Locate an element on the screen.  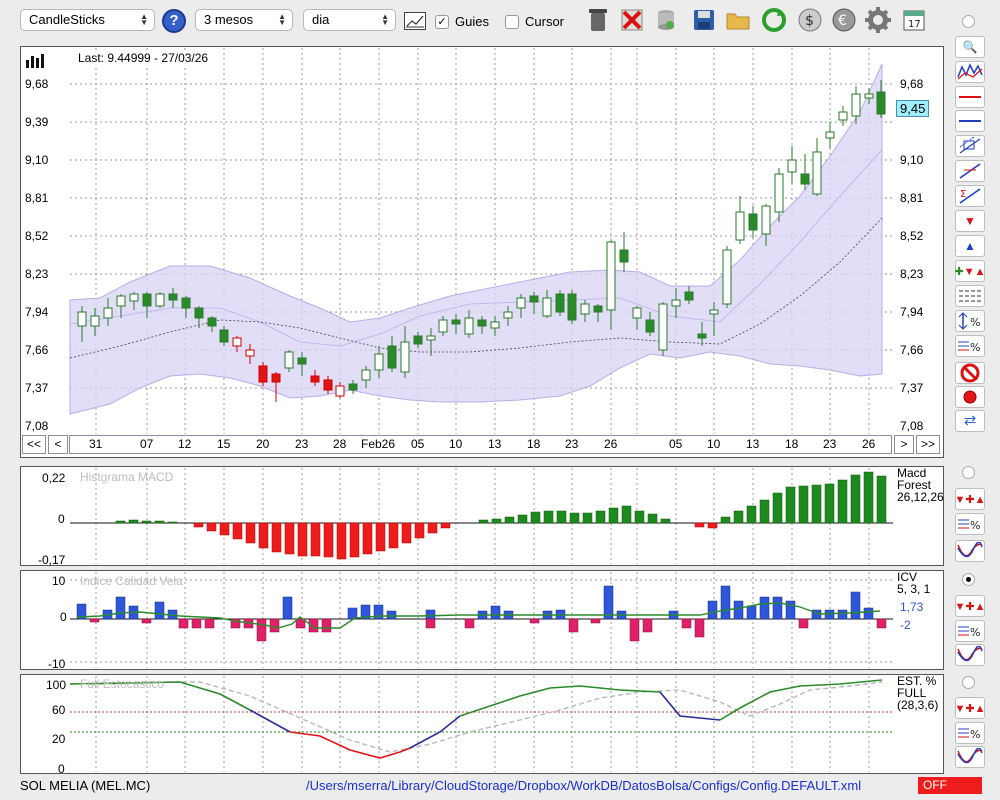
save-icon is located at coordinates (704, 20).